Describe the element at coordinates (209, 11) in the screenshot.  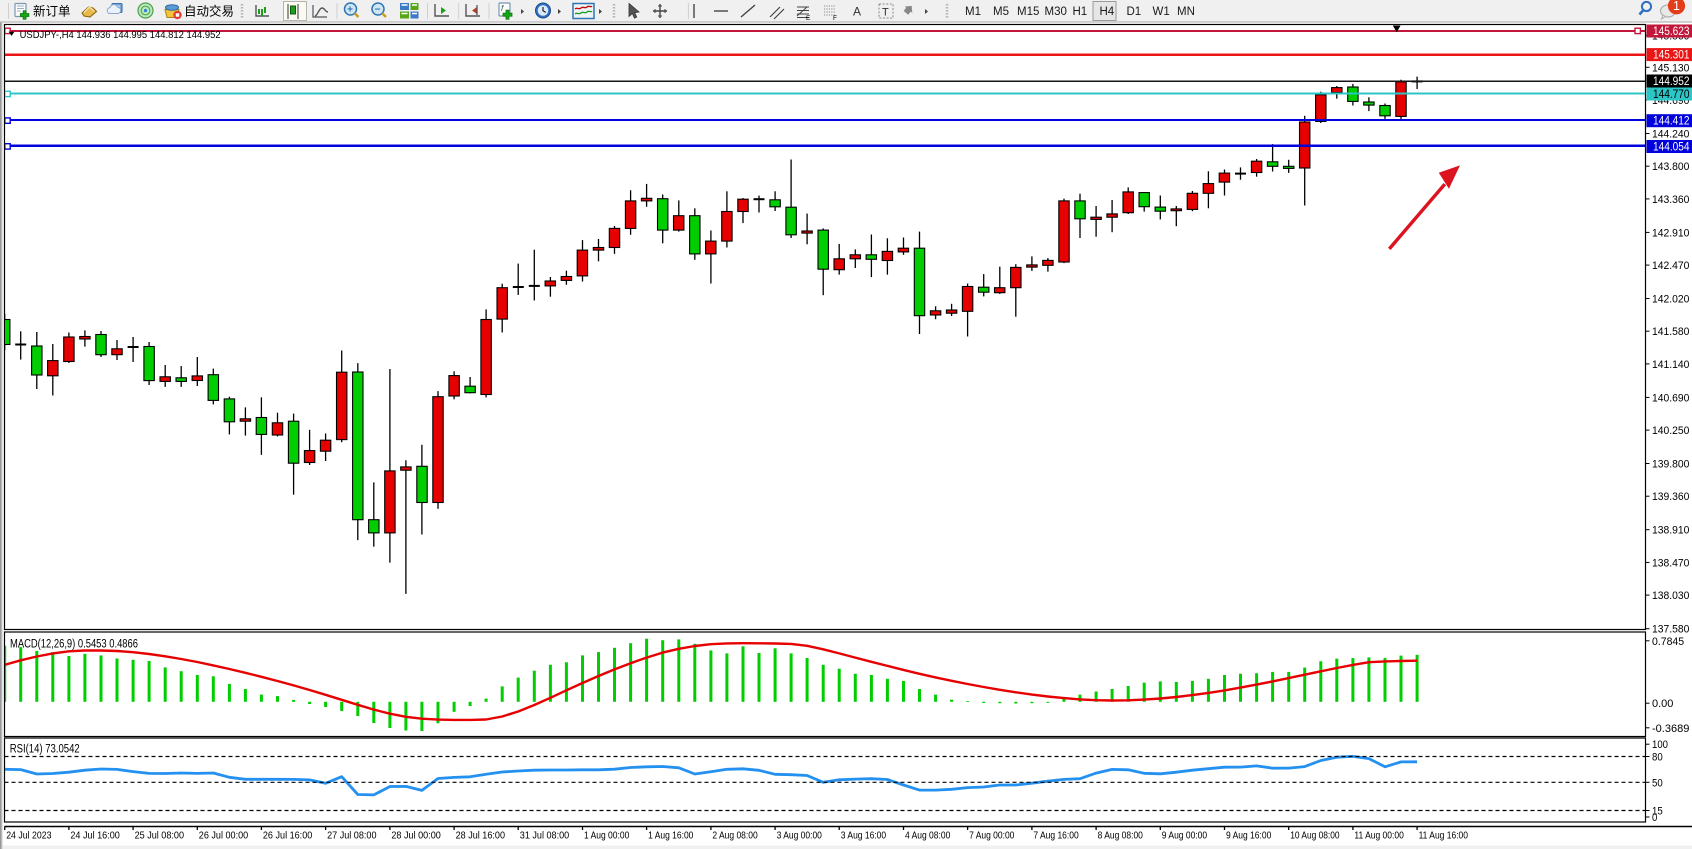
I see `svg-text: 自动交易` at that location.